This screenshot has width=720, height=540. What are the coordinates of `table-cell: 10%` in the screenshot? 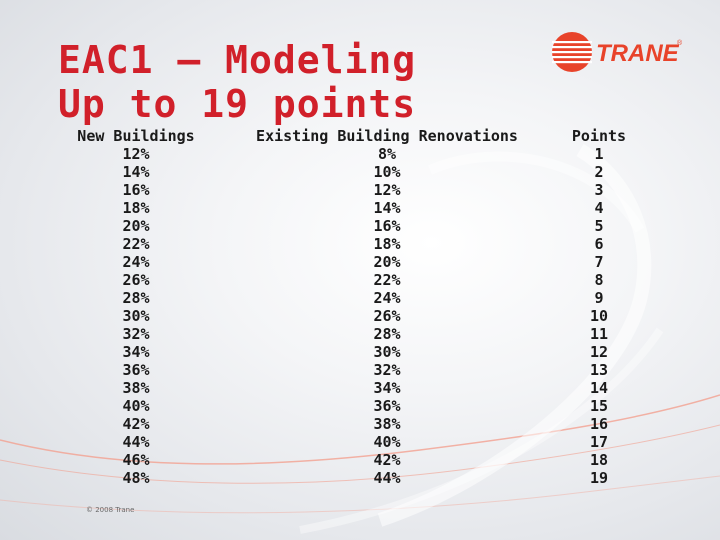 It's located at (387, 172).